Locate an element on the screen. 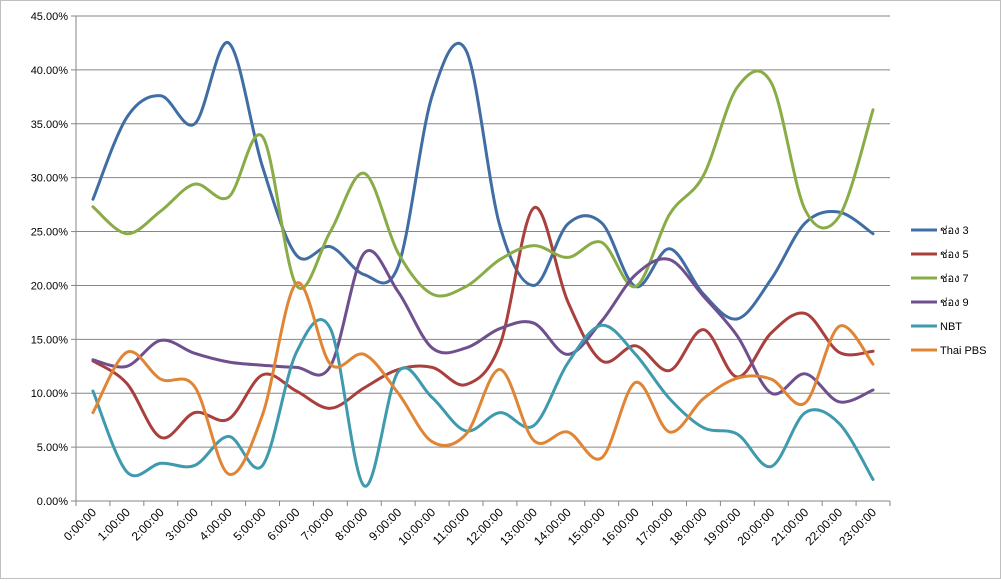 This screenshot has height=583, width=1001. y-tick-label: 10.00% is located at coordinates (50, 394).